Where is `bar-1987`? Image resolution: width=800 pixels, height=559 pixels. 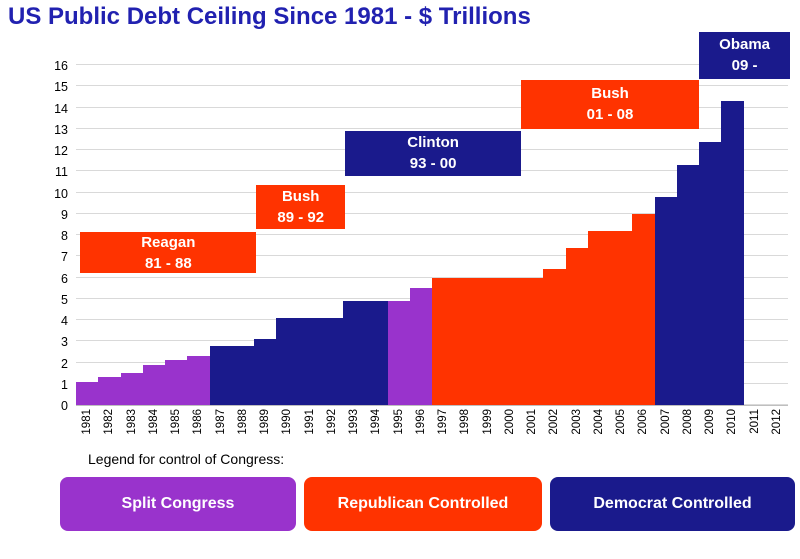
bar-1987 is located at coordinates (221, 375).